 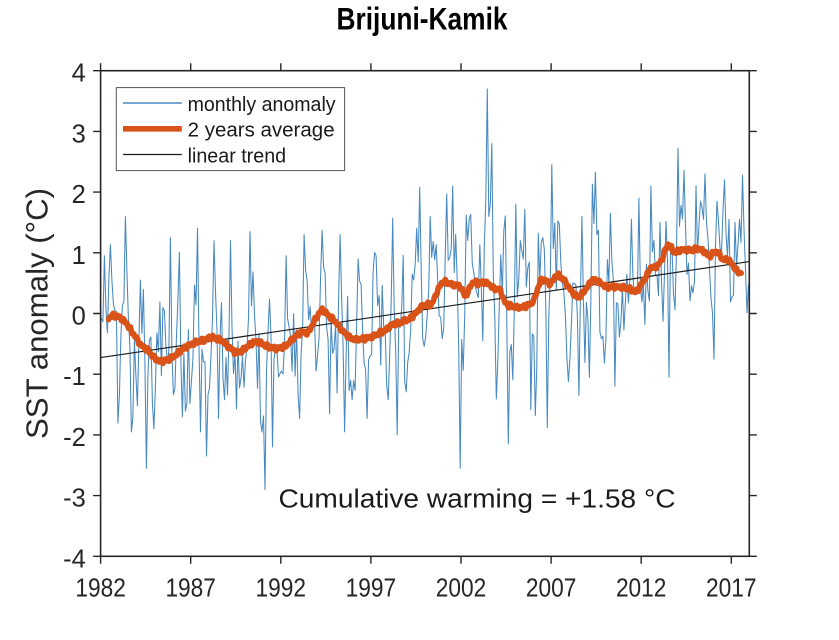 What do you see at coordinates (74, 377) in the screenshot?
I see `svg-text: -1` at bounding box center [74, 377].